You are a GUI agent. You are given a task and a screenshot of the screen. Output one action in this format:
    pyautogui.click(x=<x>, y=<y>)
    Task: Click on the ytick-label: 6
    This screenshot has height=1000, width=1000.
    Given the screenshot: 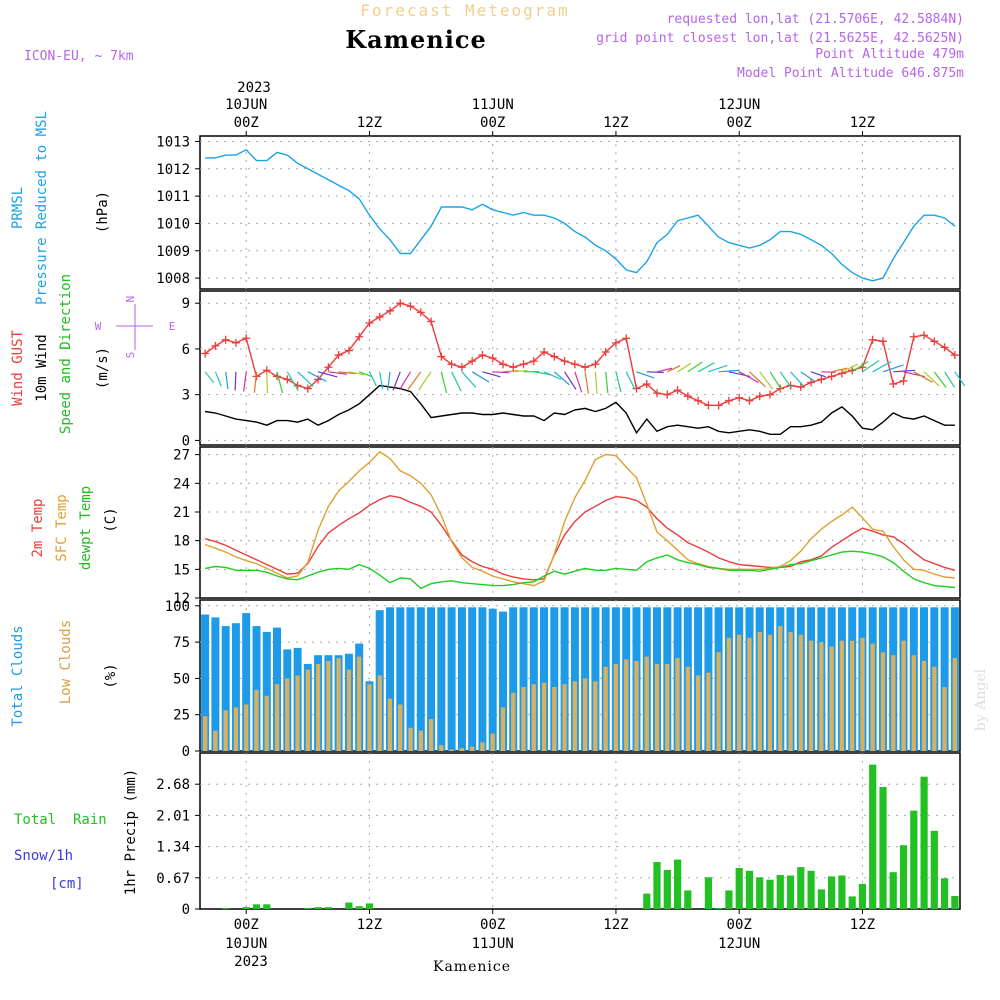 What is the action you would take?
    pyautogui.click(x=186, y=350)
    